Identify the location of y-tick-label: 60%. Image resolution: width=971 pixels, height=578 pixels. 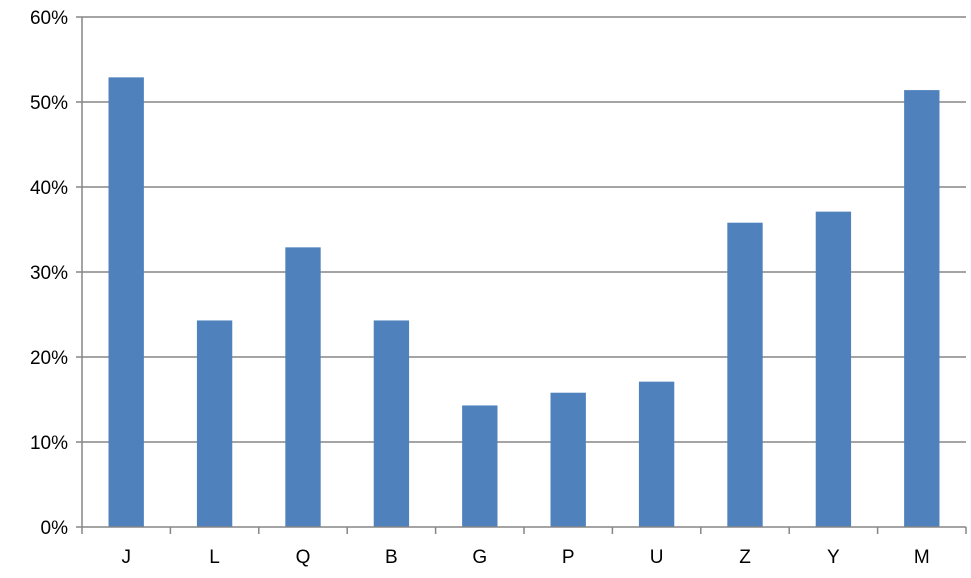
(49, 18).